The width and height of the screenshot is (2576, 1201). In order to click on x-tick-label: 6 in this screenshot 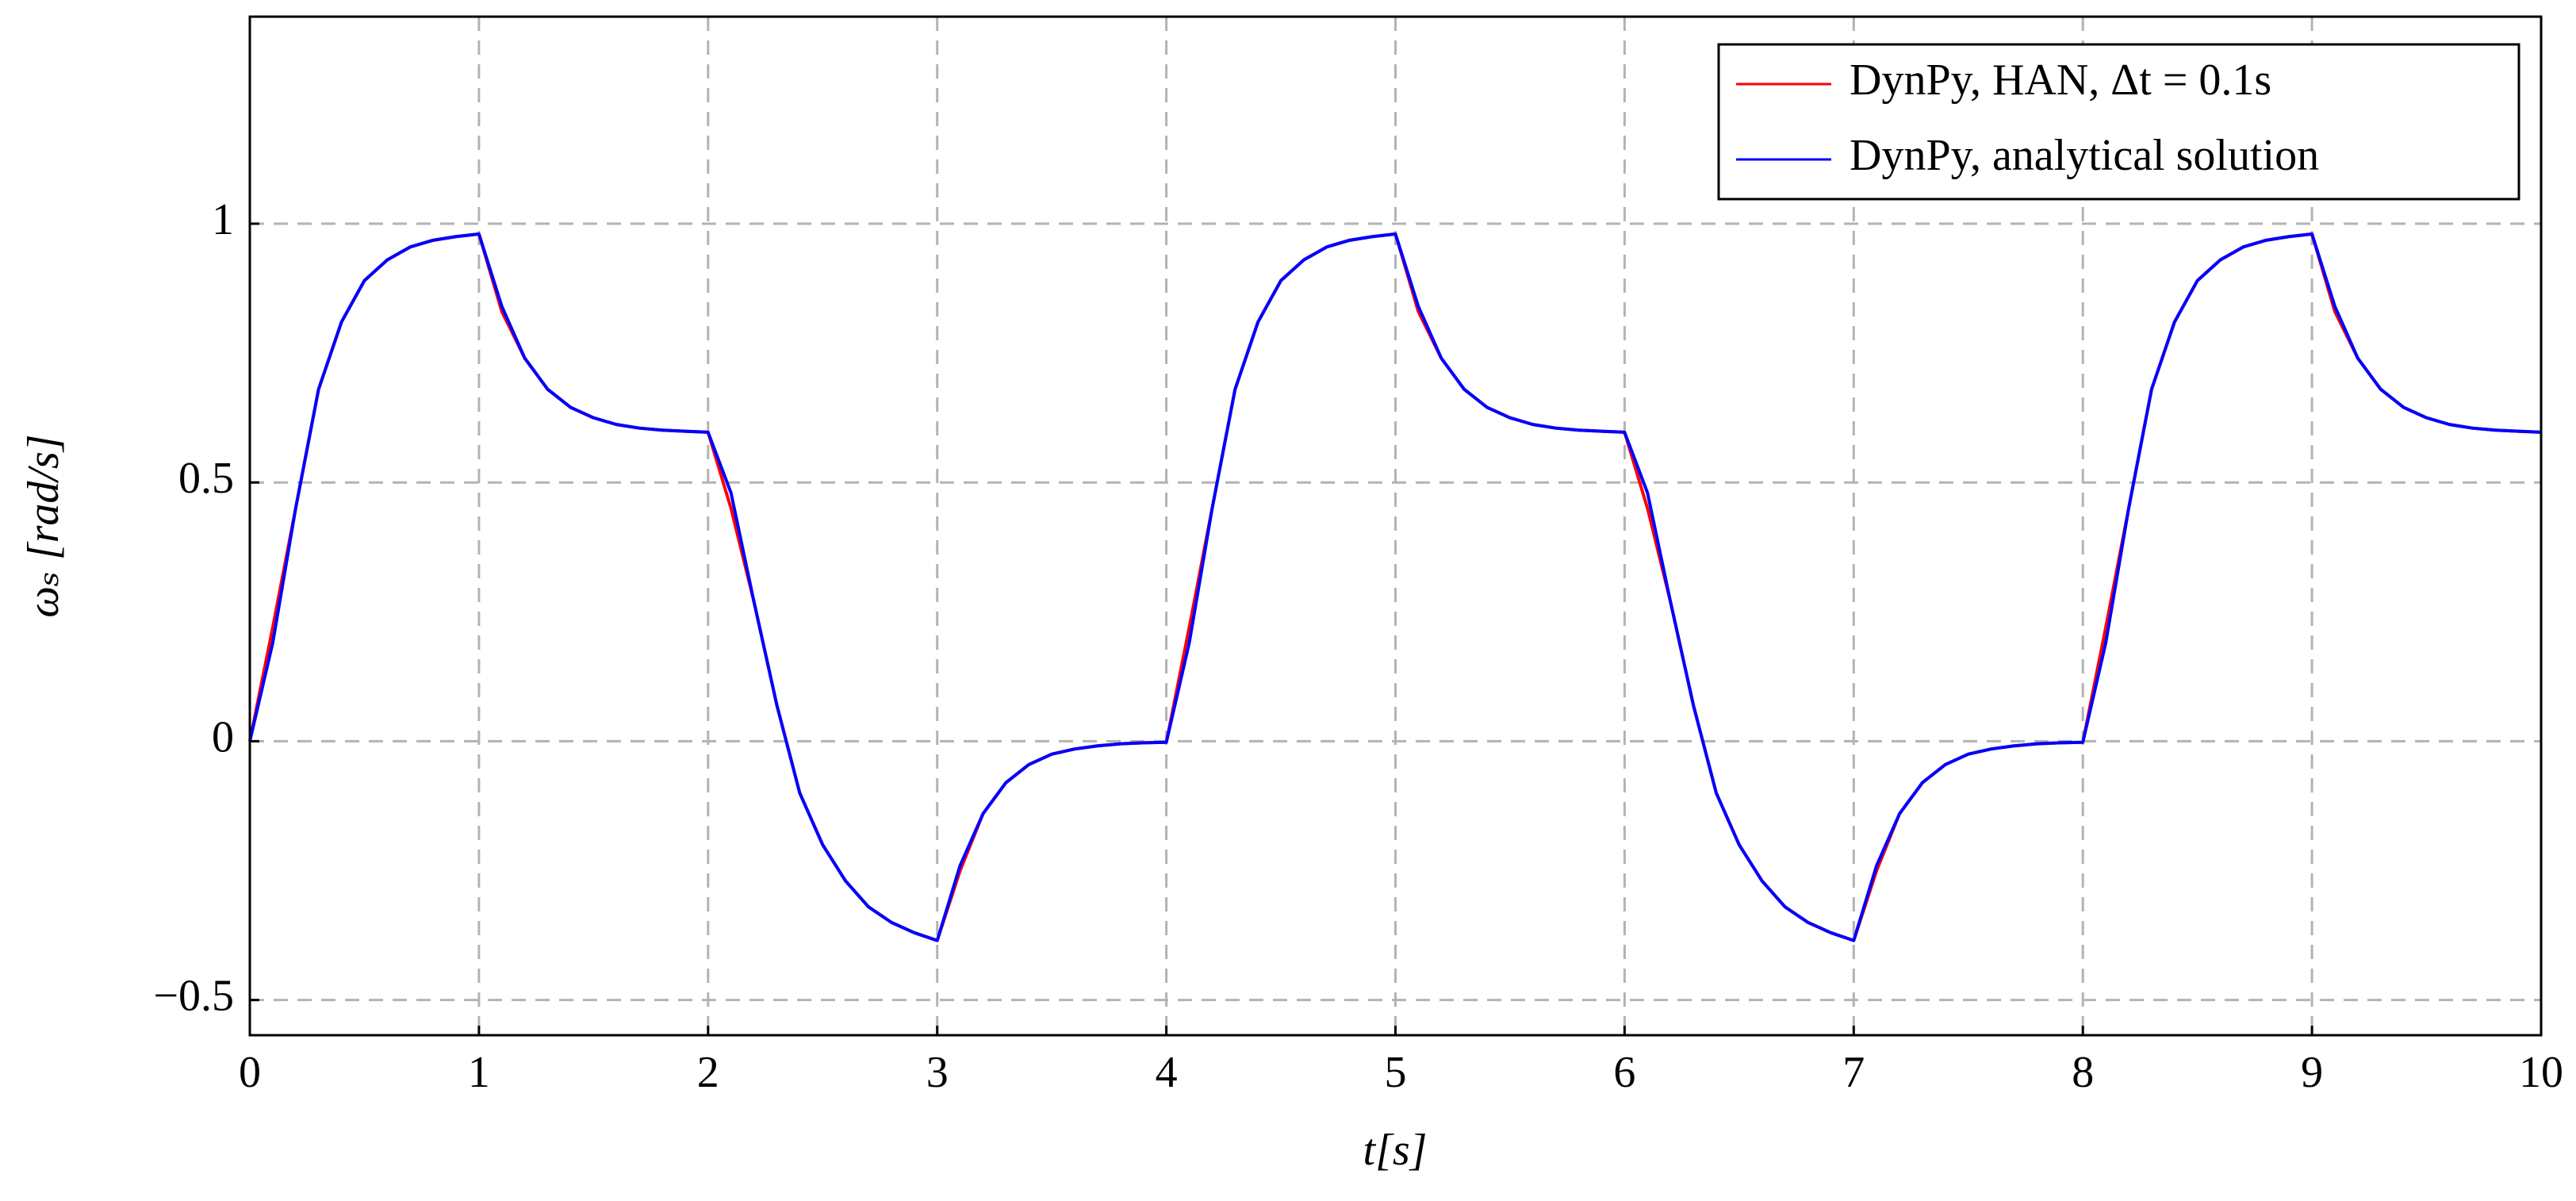, I will do `click(1624, 1072)`.